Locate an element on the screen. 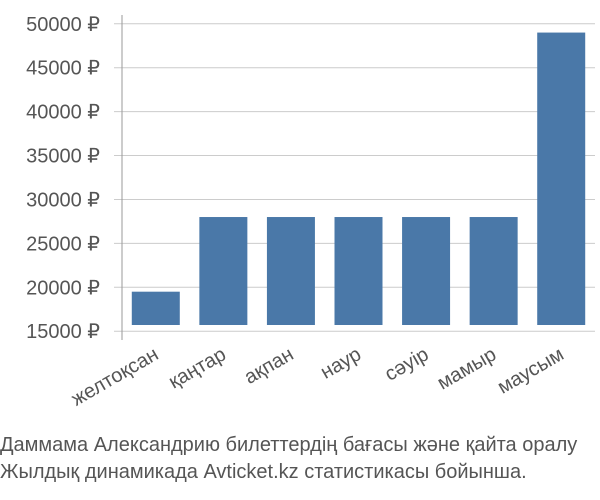  y-tick-label: 25000 ₽ is located at coordinates (63, 244).